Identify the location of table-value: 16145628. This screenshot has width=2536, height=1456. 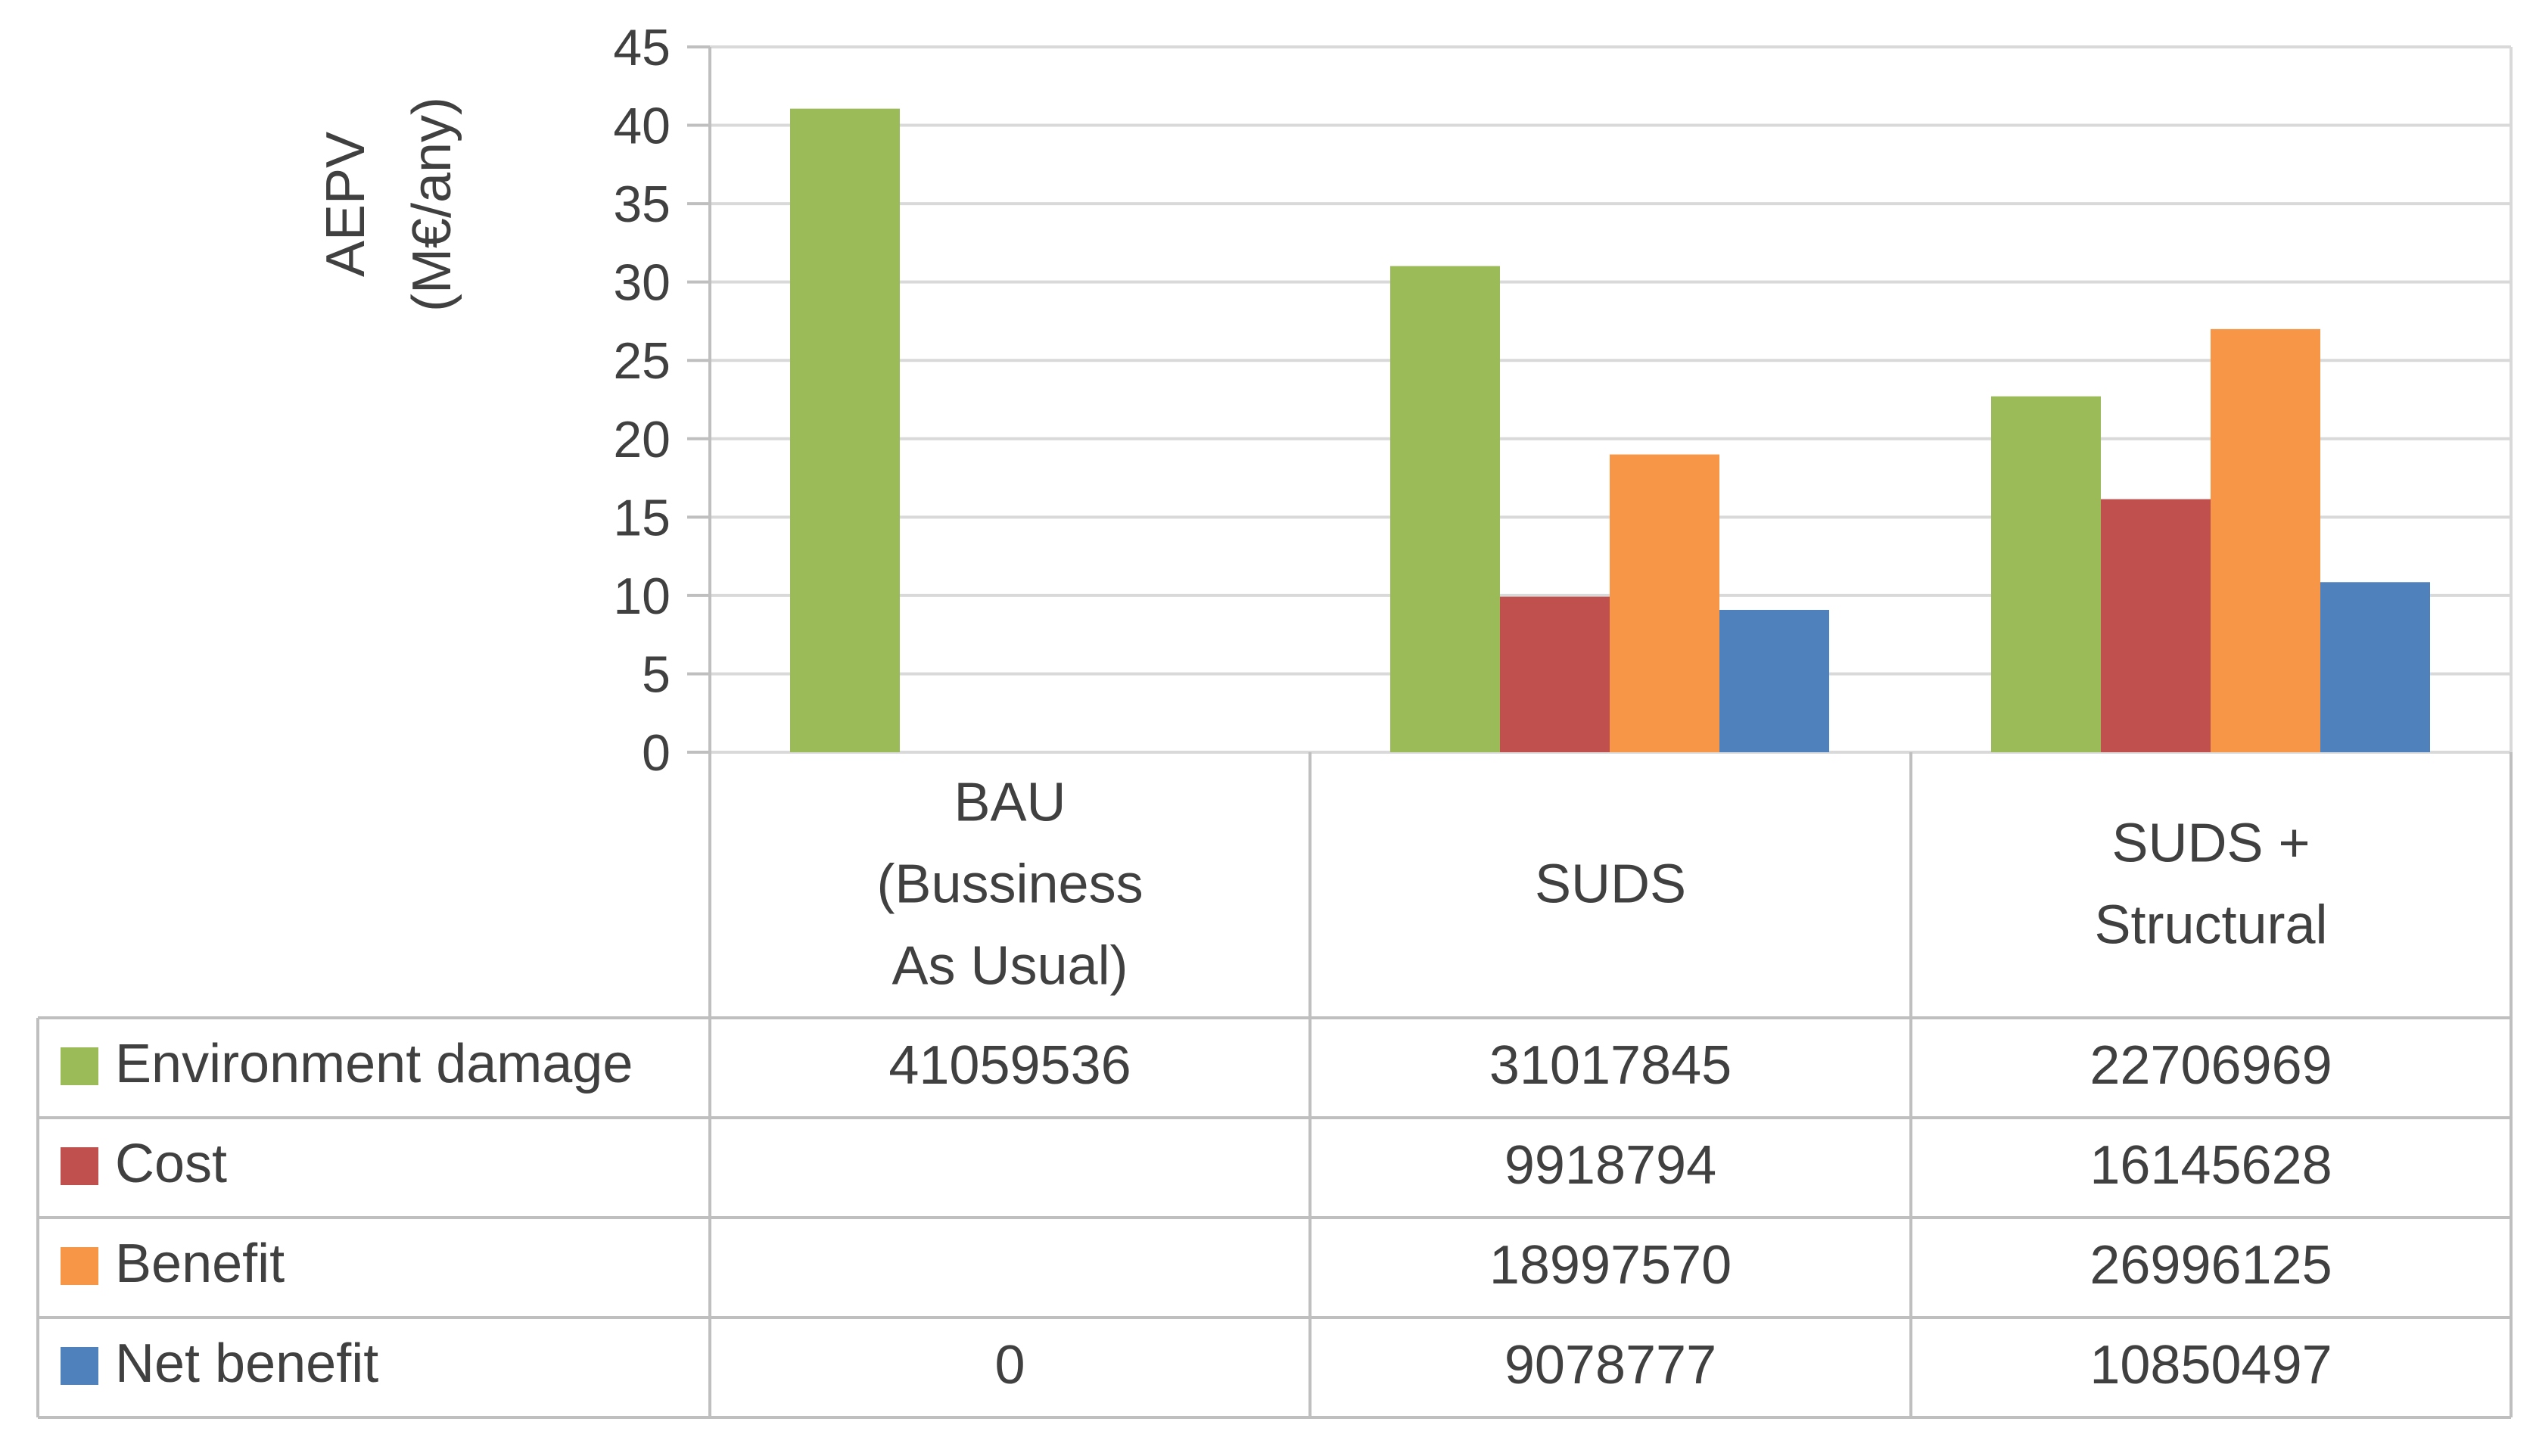
(2210, 1165).